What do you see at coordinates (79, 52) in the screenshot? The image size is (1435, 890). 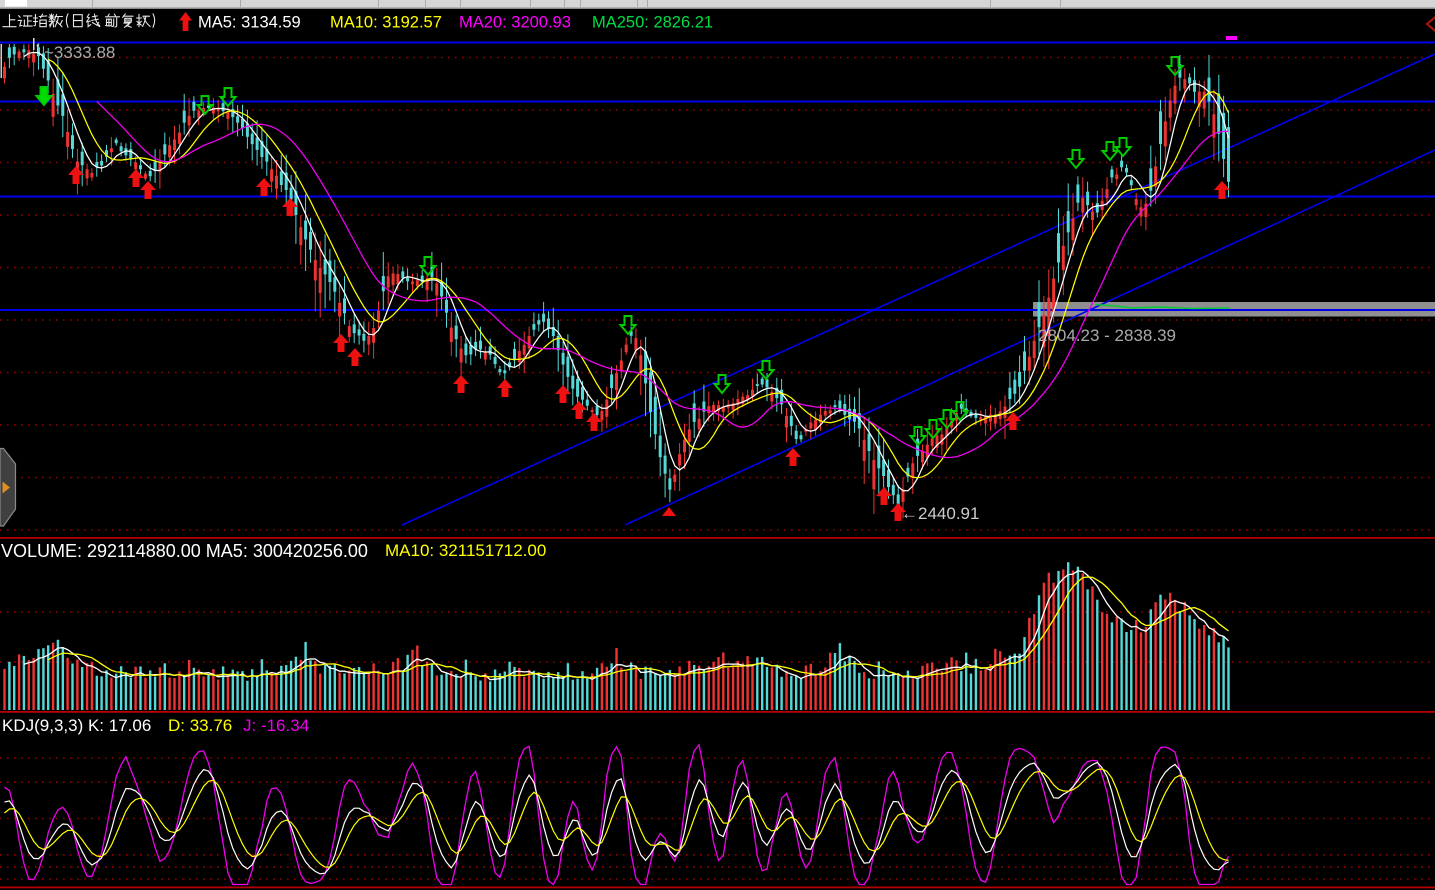 I see `svg-text: ~3333.88` at bounding box center [79, 52].